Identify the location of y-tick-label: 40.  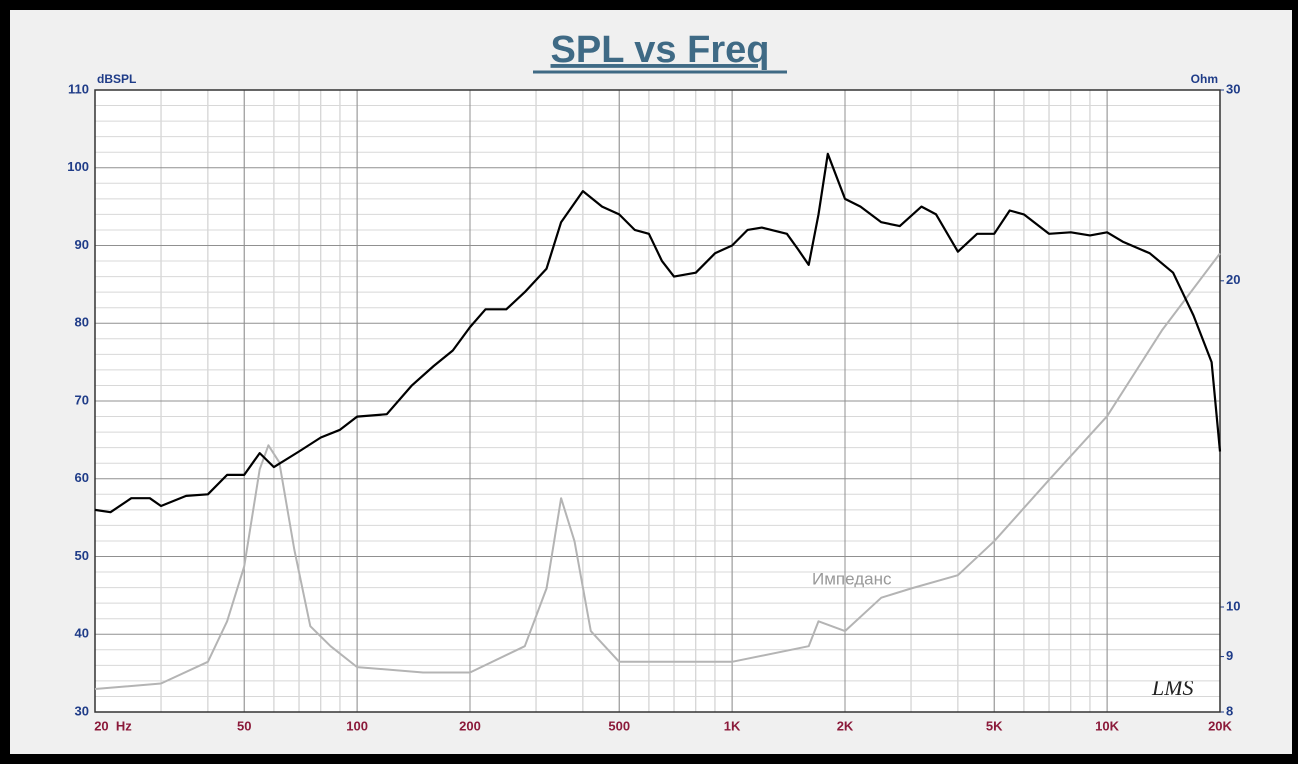
(82, 633).